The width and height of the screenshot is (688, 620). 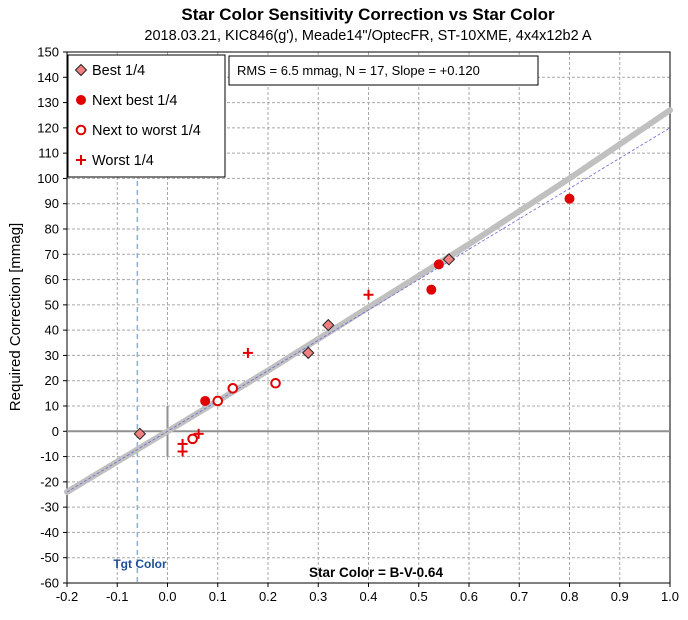 What do you see at coordinates (376, 572) in the screenshot?
I see `x-axis-label: Star Color = B-V-0.64` at bounding box center [376, 572].